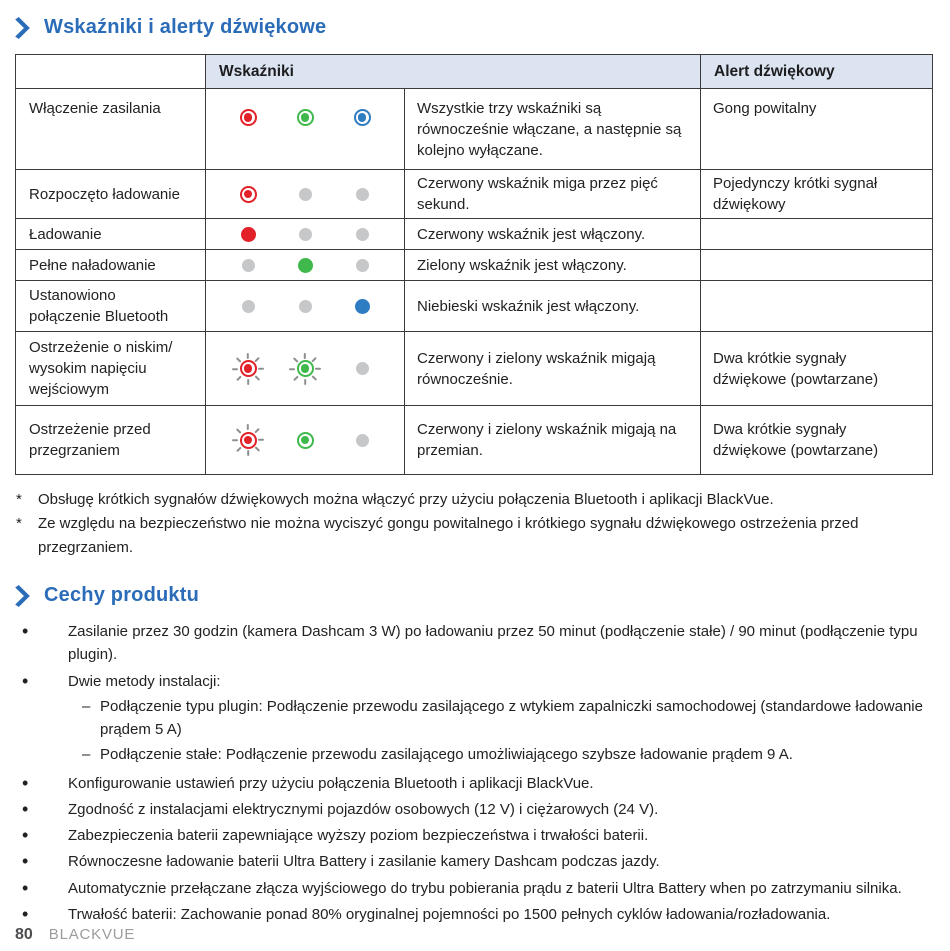  Describe the element at coordinates (19, 499) in the screenshot. I see `footnote-marker: *` at that location.